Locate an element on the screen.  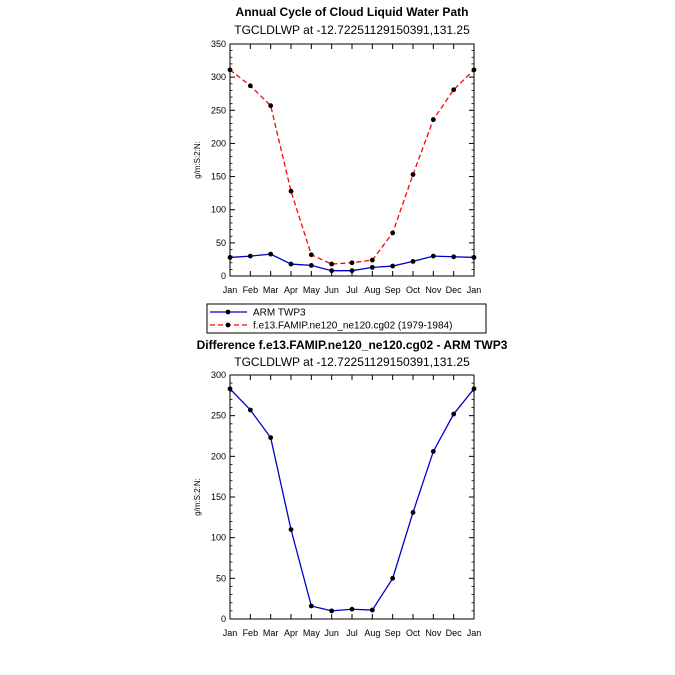
chart-title: Annual Cycle of Cloud Liquid Water Path is located at coordinates (352, 12).